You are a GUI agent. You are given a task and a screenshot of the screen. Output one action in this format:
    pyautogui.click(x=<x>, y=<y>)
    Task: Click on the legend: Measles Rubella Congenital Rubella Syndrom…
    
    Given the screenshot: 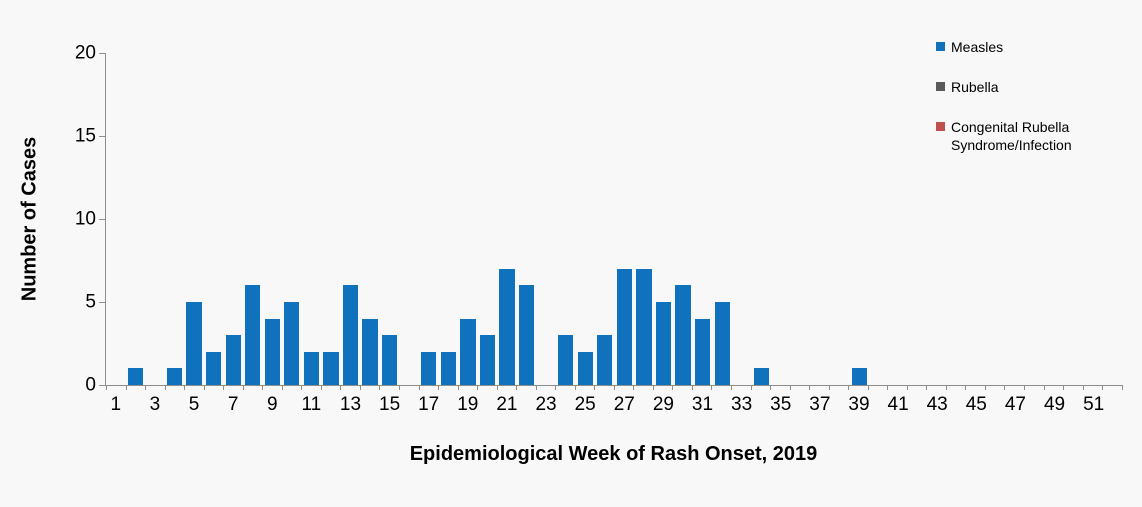 What is the action you would take?
    pyautogui.click(x=1013, y=96)
    